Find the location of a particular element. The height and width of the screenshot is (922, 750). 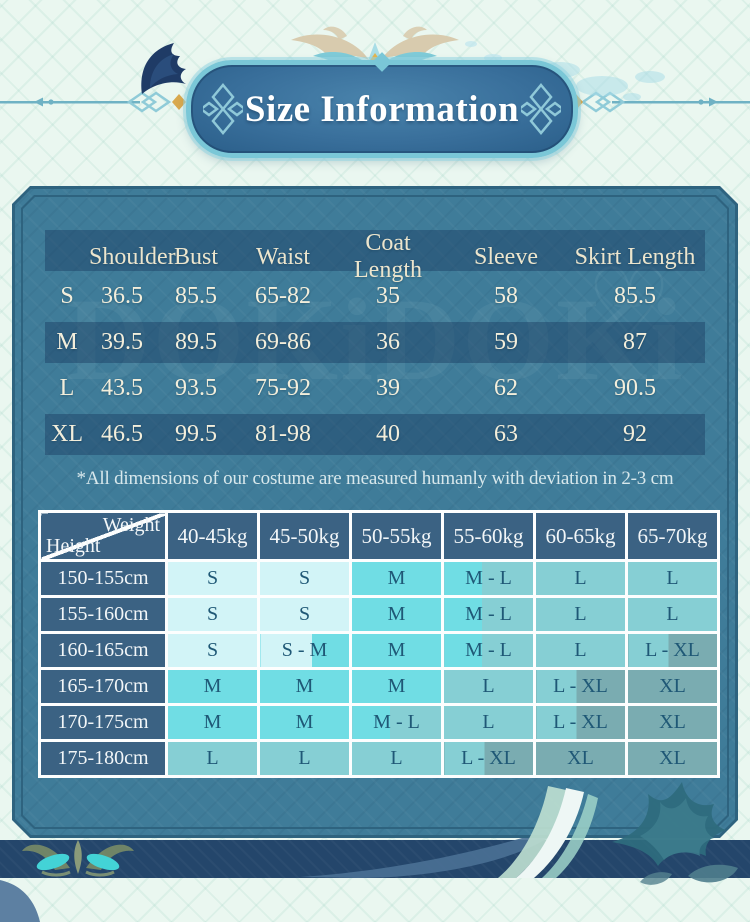

divider-line-icon is located at coordinates (375, 102).